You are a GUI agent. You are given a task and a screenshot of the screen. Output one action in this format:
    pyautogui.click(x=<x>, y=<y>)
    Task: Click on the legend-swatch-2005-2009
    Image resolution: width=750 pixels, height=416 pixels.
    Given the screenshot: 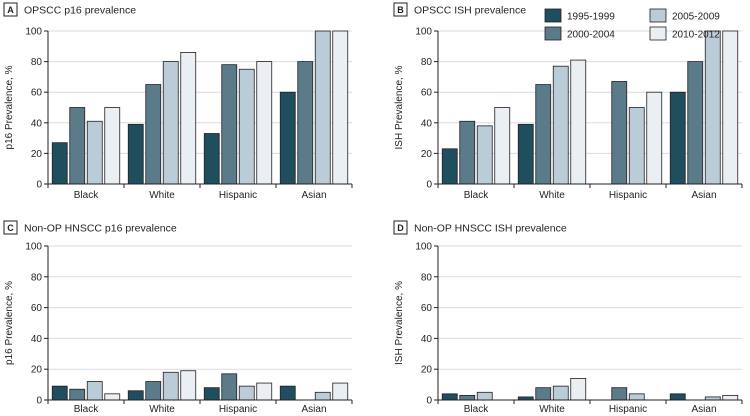 What is the action you would take?
    pyautogui.click(x=658, y=15)
    